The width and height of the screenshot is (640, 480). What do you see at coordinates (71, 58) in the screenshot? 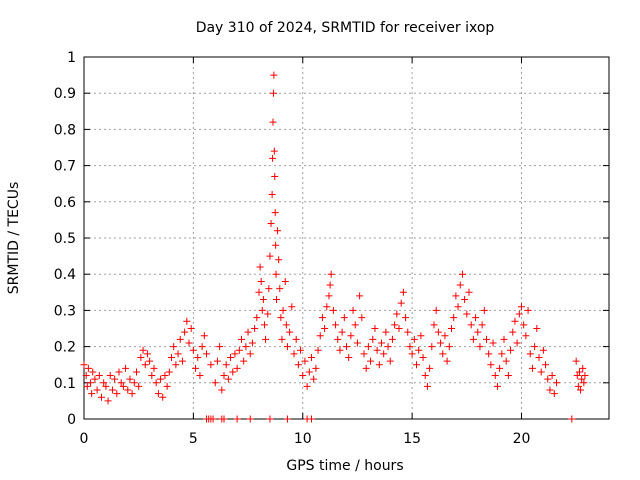
I see `y-tick-label: 1` at bounding box center [71, 58].